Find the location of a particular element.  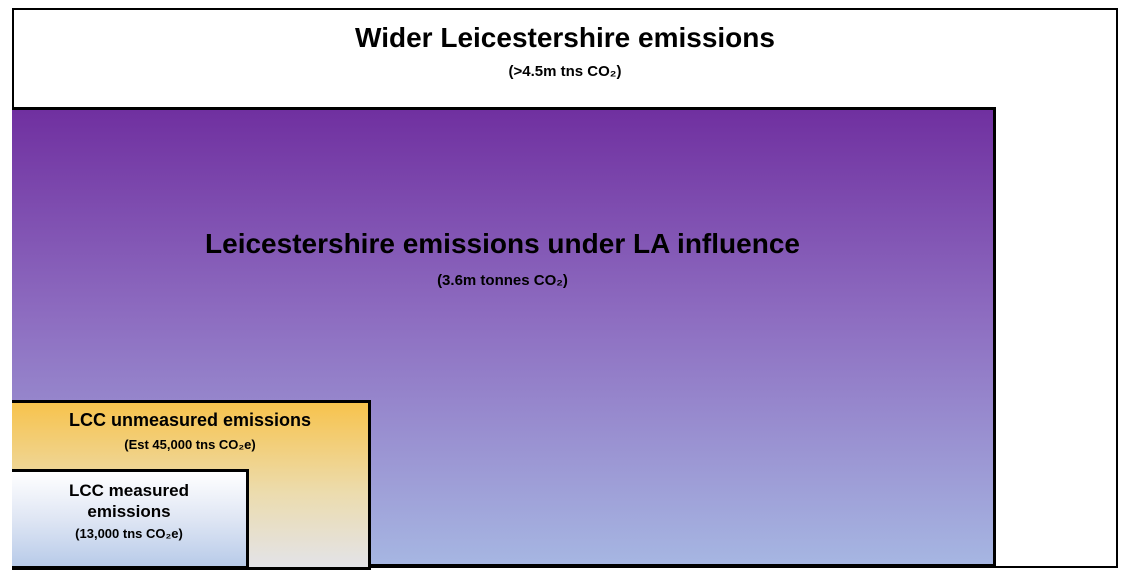

measured-box: LCC measured emissions (13,000 tns CO₂e) is located at coordinates (130, 519).